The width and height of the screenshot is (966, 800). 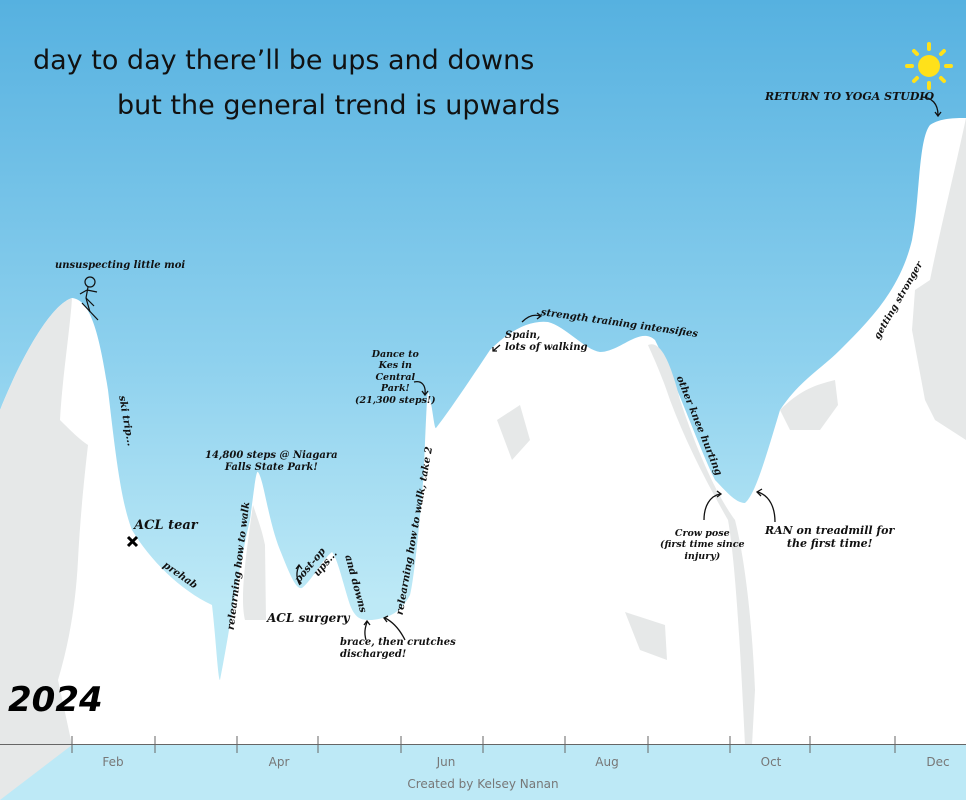 What do you see at coordinates (483, 784) in the screenshot?
I see `credit-line: Created by Kelsey Nanan` at bounding box center [483, 784].